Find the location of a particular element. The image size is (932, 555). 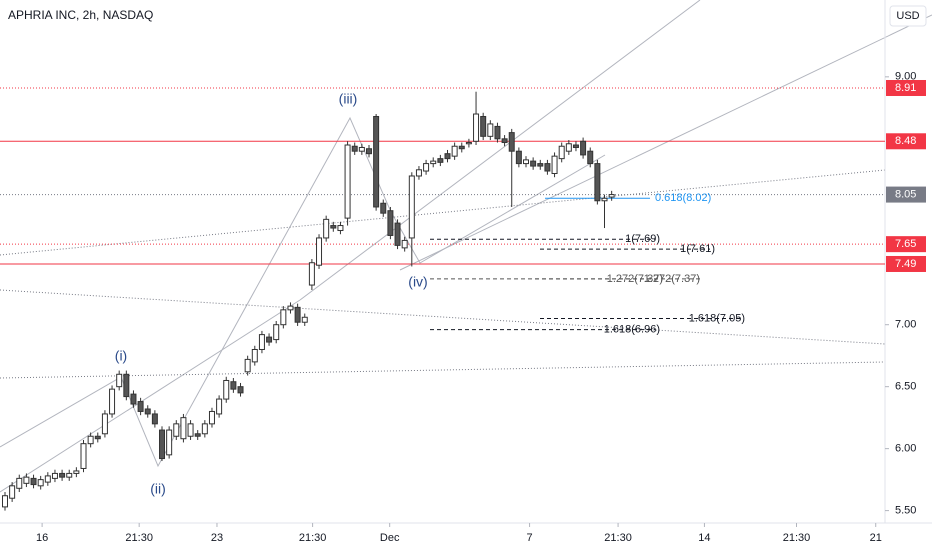

y-tick-label: 6.00 is located at coordinates (905, 449).